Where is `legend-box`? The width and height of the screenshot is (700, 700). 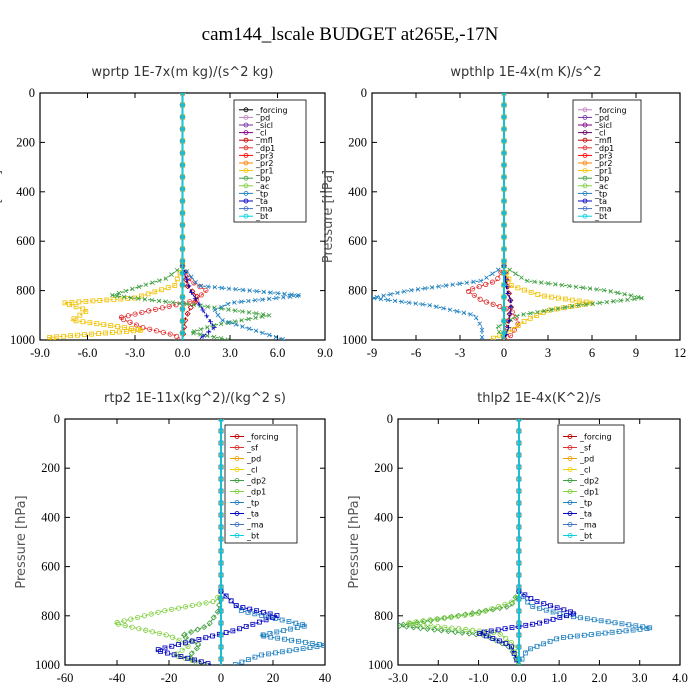
legend-box is located at coordinates (591, 484).